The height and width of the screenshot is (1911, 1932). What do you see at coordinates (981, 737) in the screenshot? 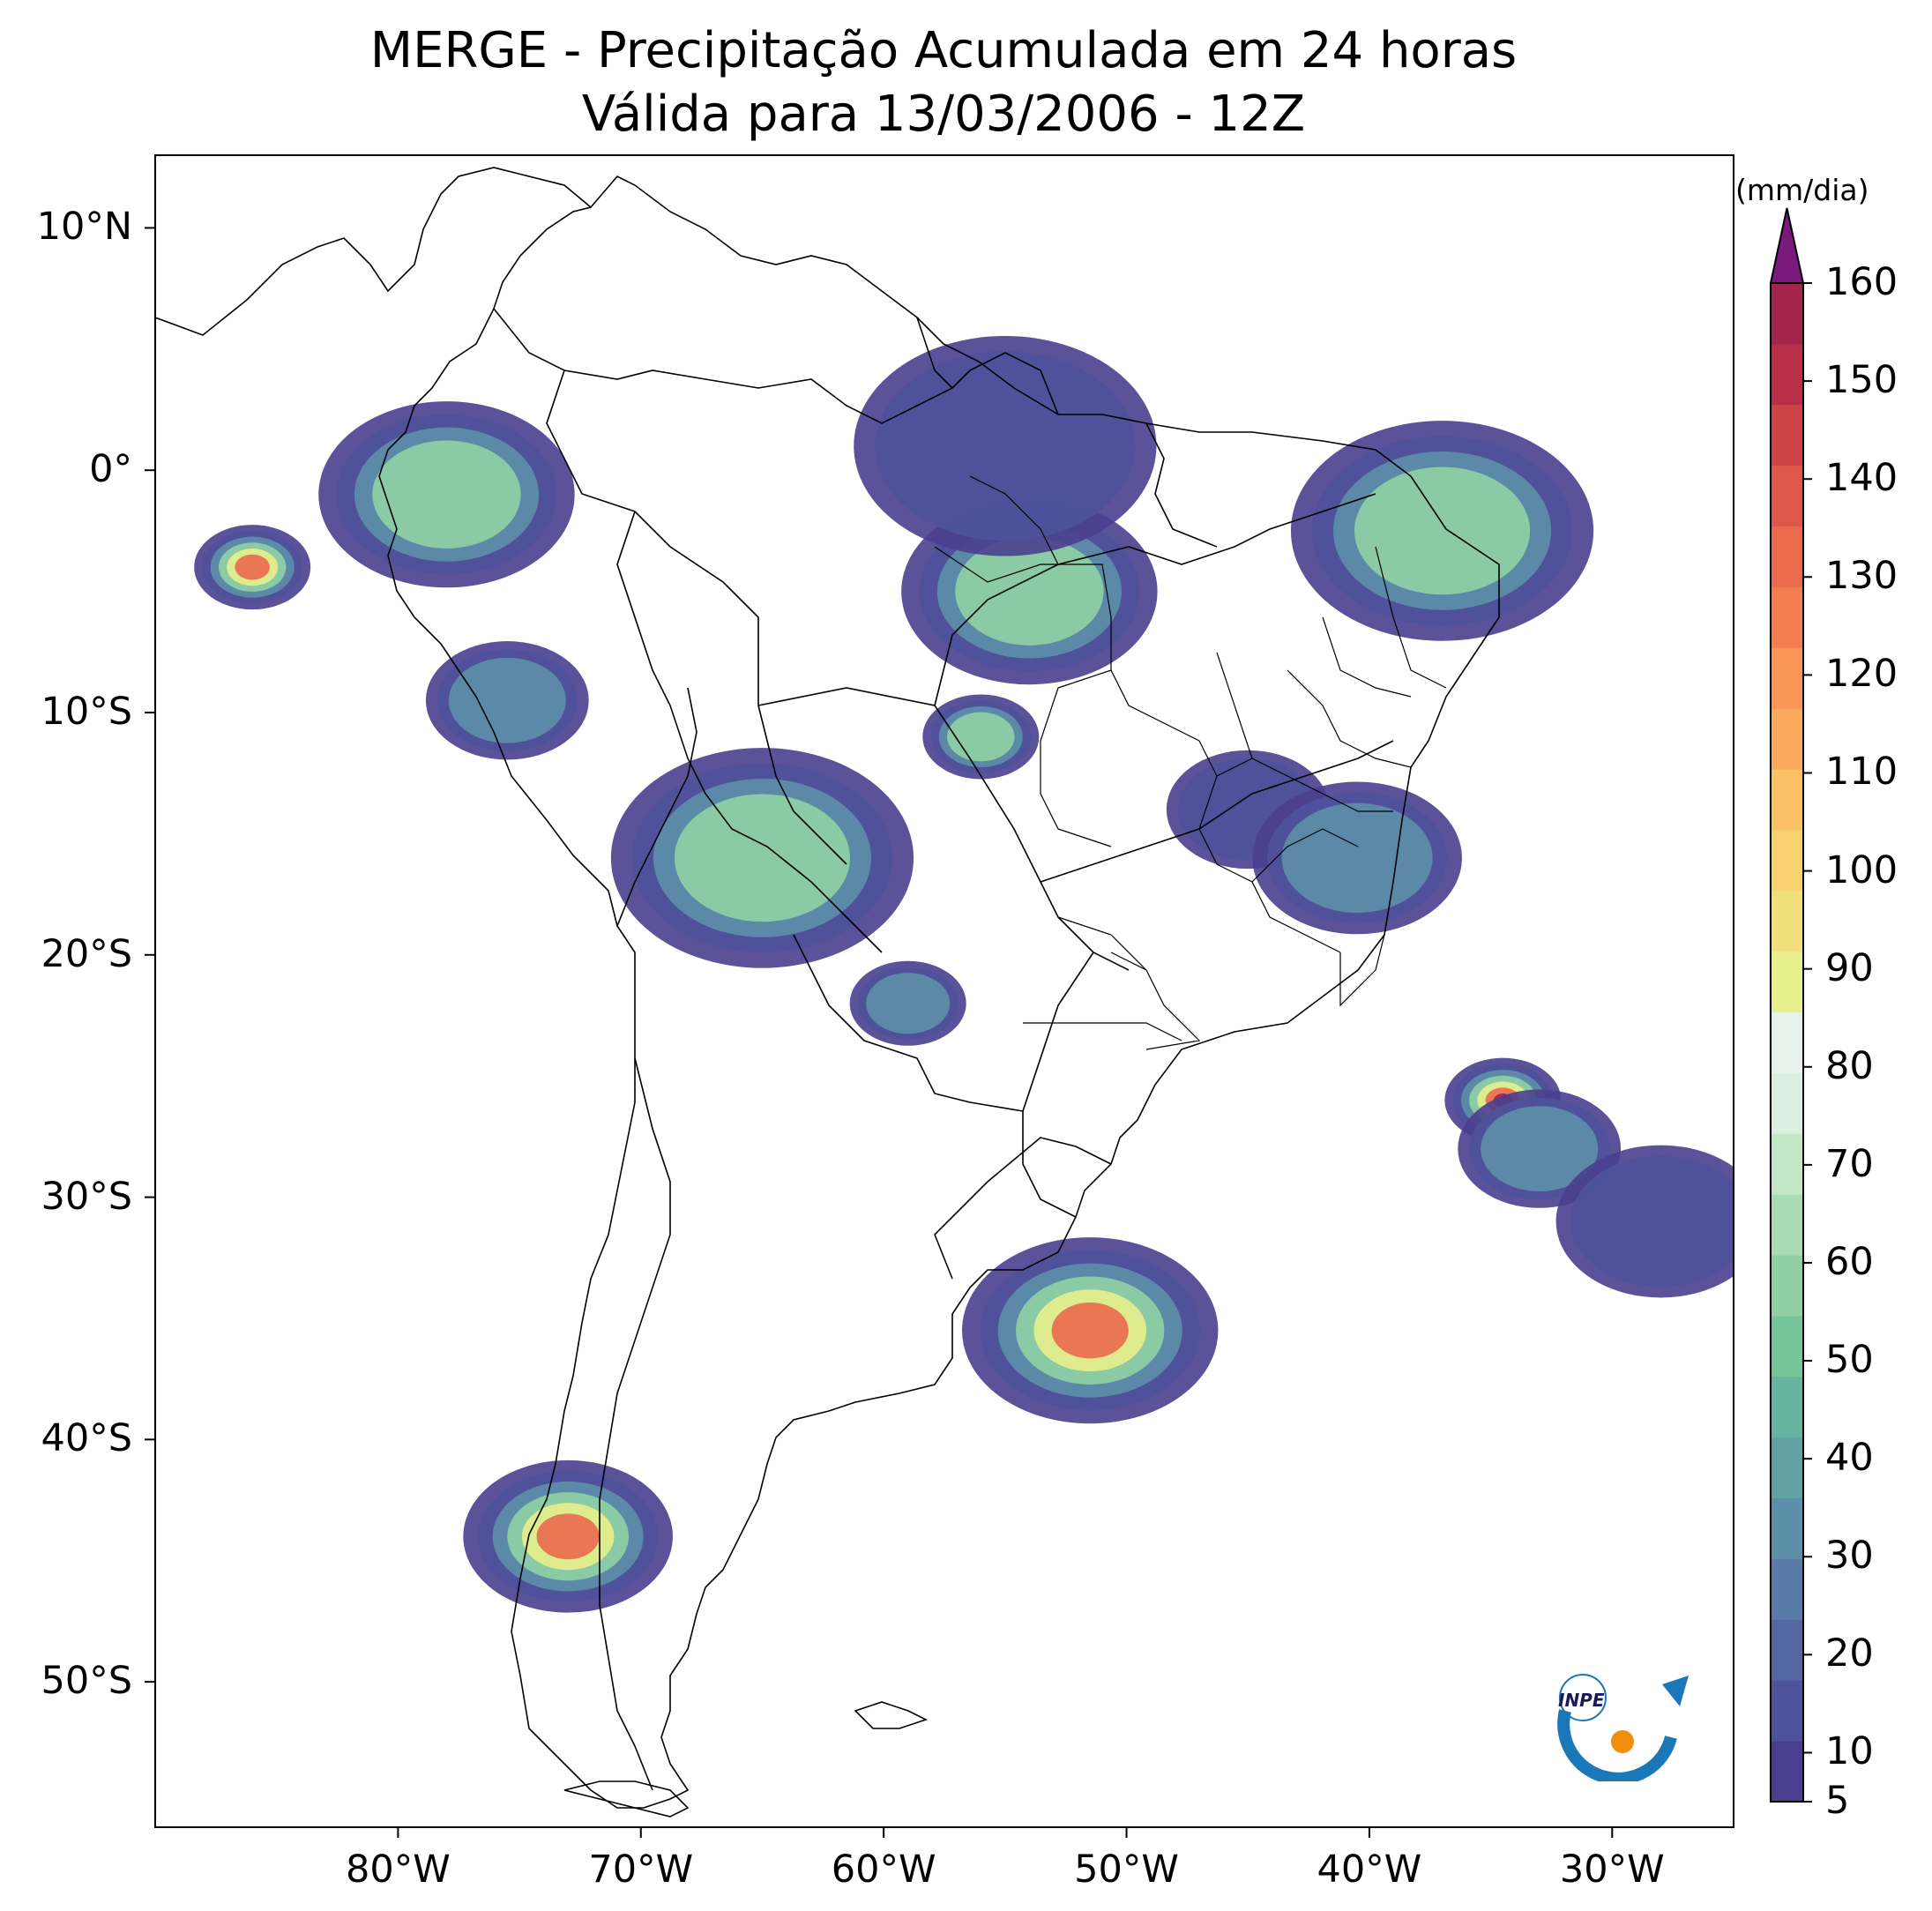
I see `precip-cell-rondonia-mato-grosso` at bounding box center [981, 737].